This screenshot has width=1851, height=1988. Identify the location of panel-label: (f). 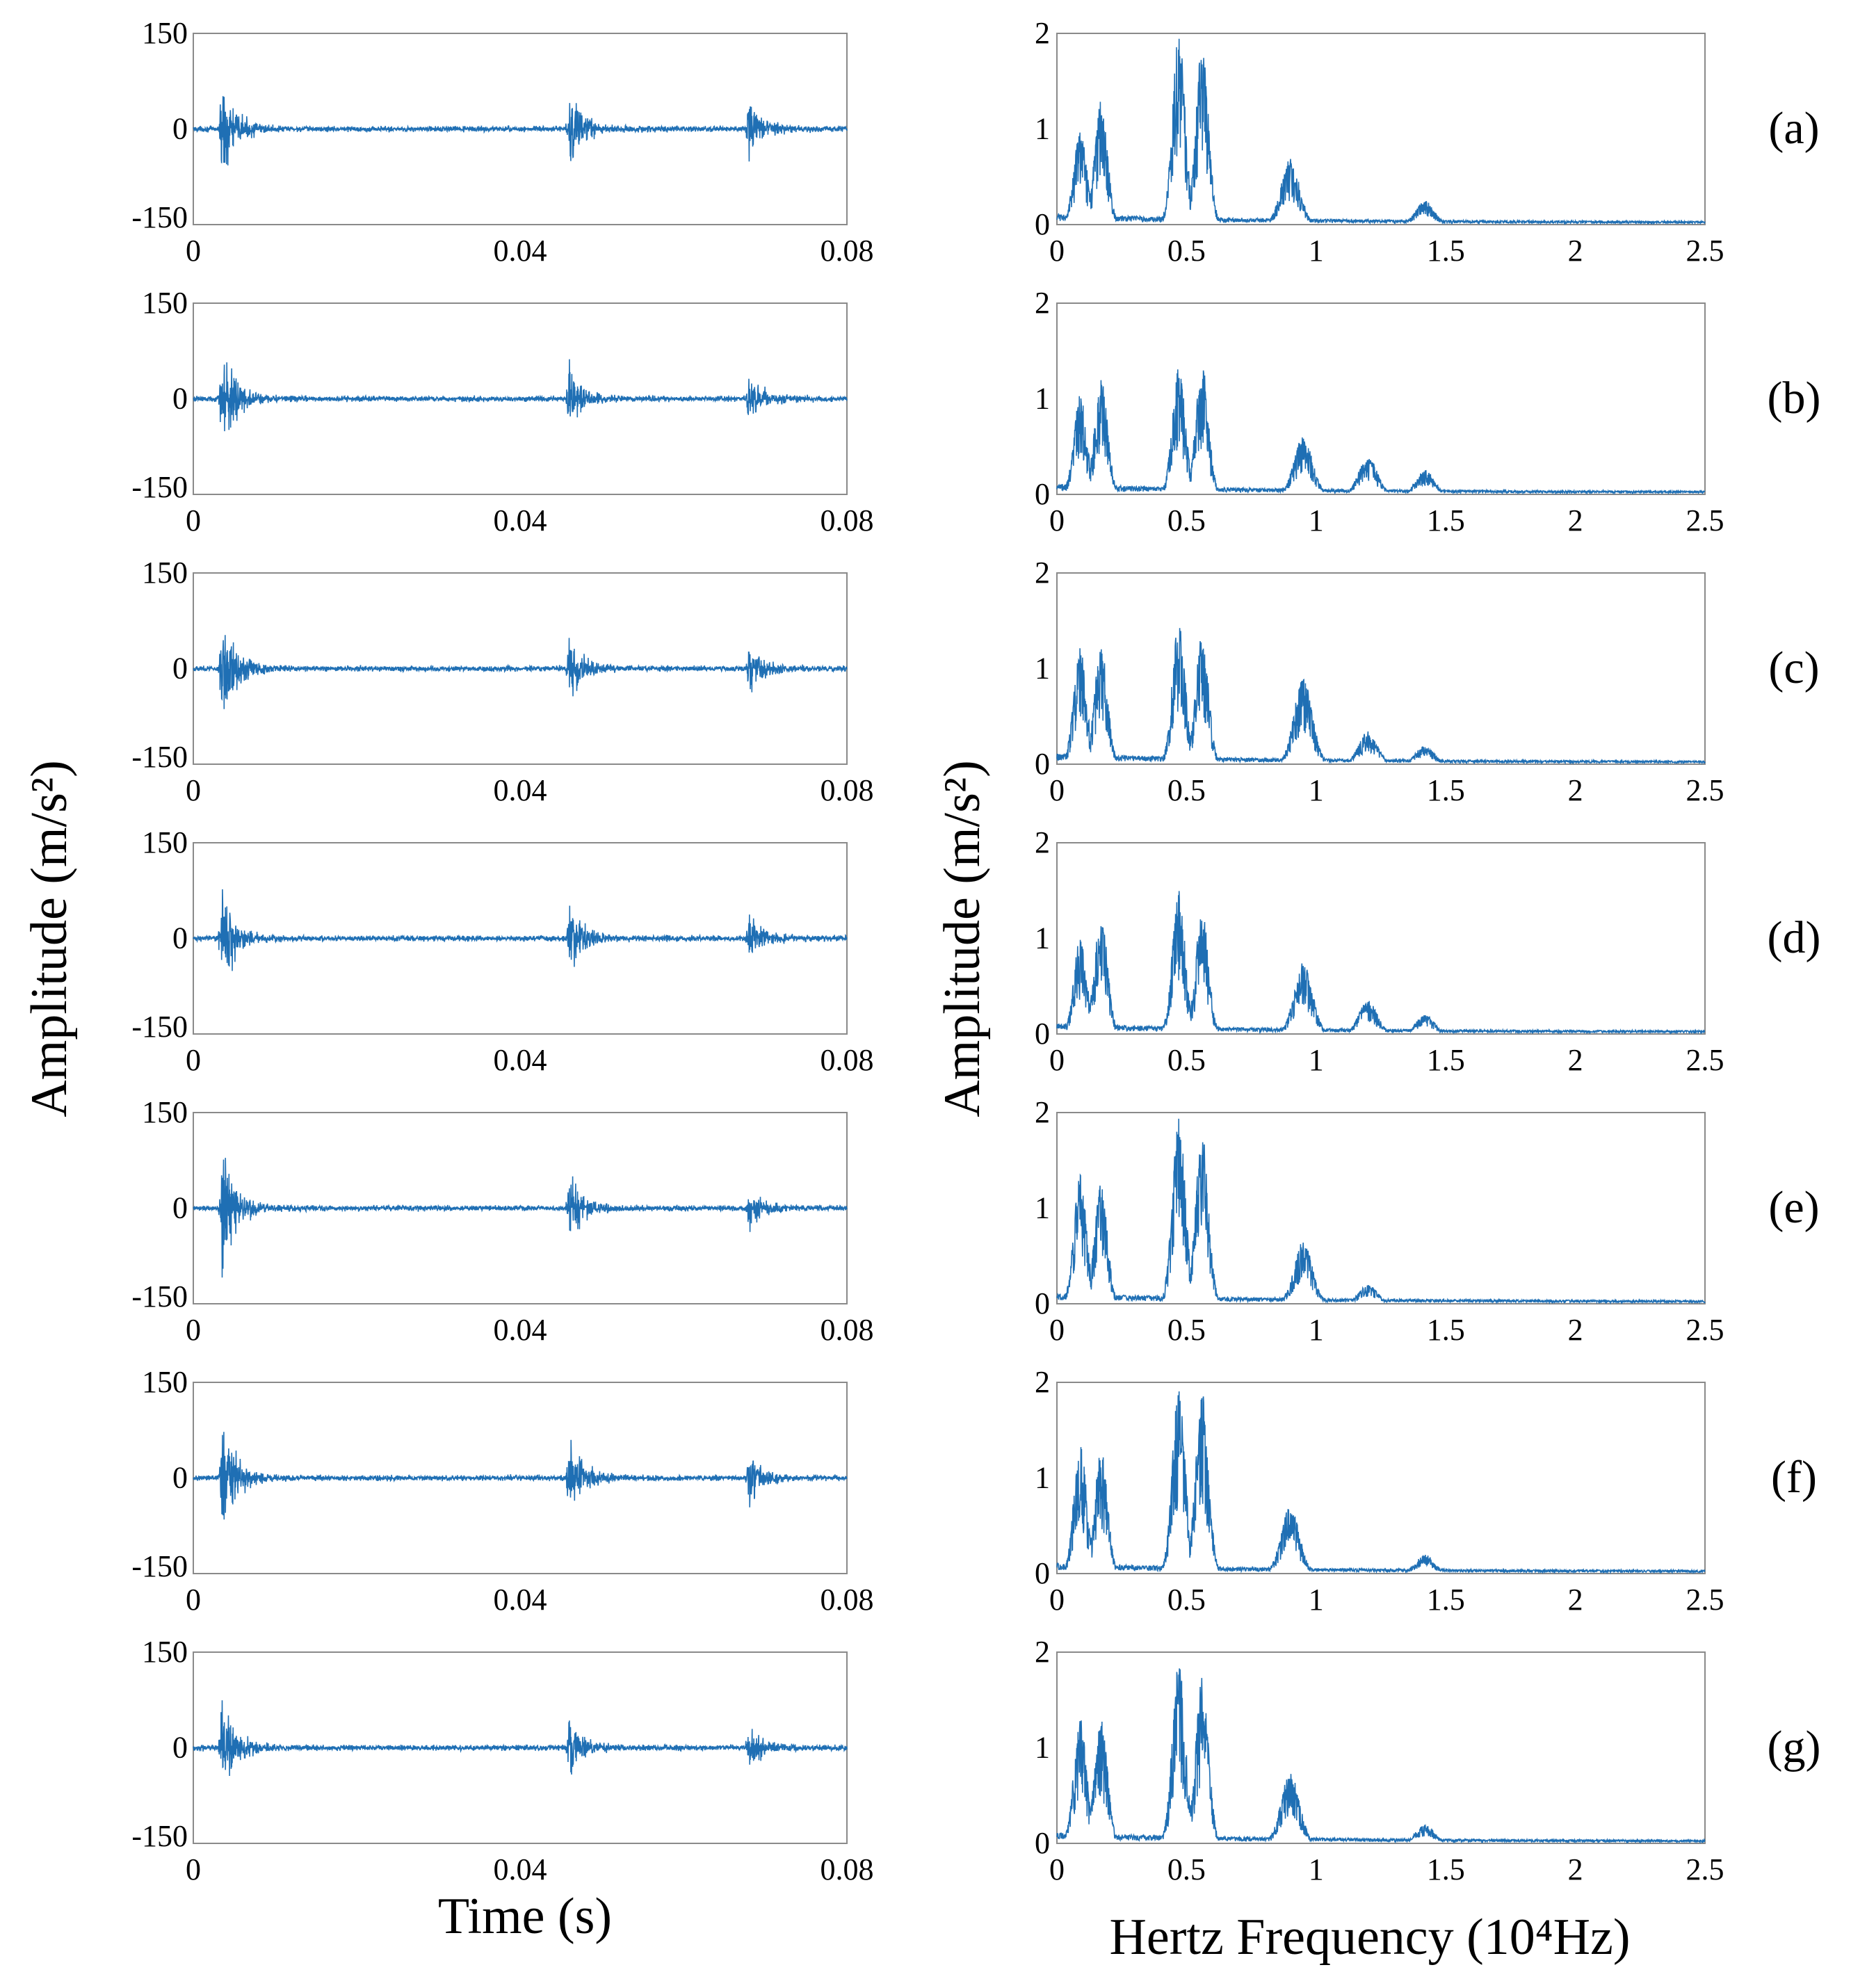
(1794, 1478).